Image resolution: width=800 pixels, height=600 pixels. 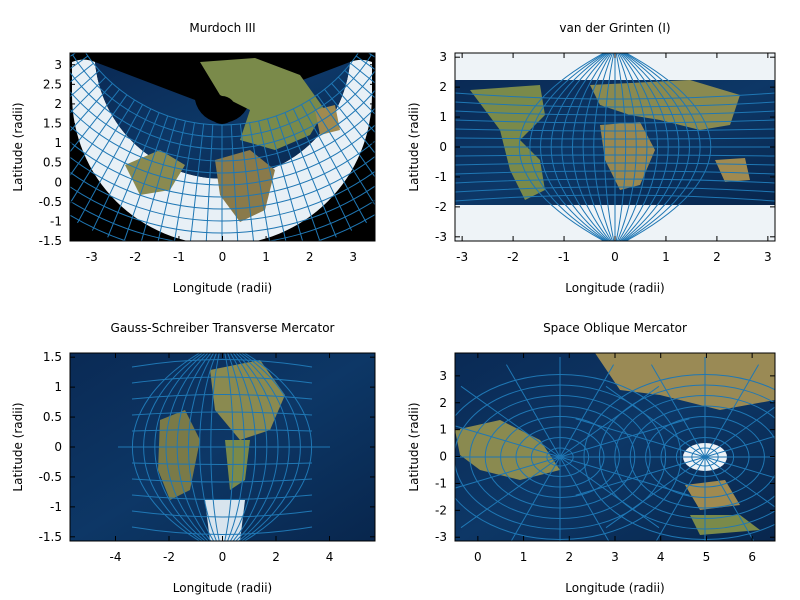 What do you see at coordinates (52, 84) in the screenshot?
I see `y-tick-label: 2.5` at bounding box center [52, 84].